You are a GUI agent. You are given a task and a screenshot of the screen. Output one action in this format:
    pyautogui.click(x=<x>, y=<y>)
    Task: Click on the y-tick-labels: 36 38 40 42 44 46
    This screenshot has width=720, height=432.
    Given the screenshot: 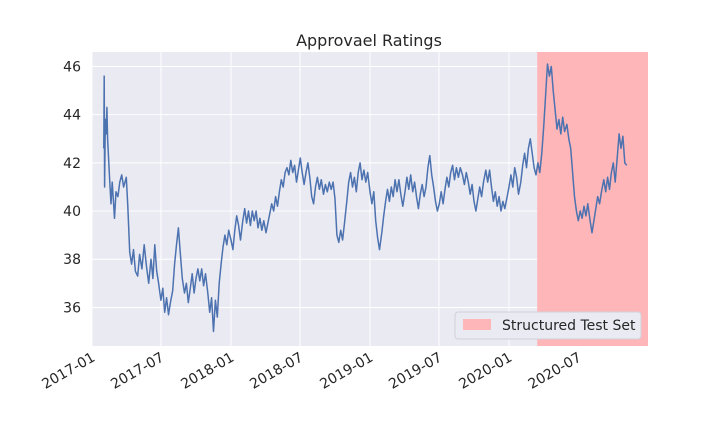 What is the action you would take?
    pyautogui.click(x=72, y=187)
    